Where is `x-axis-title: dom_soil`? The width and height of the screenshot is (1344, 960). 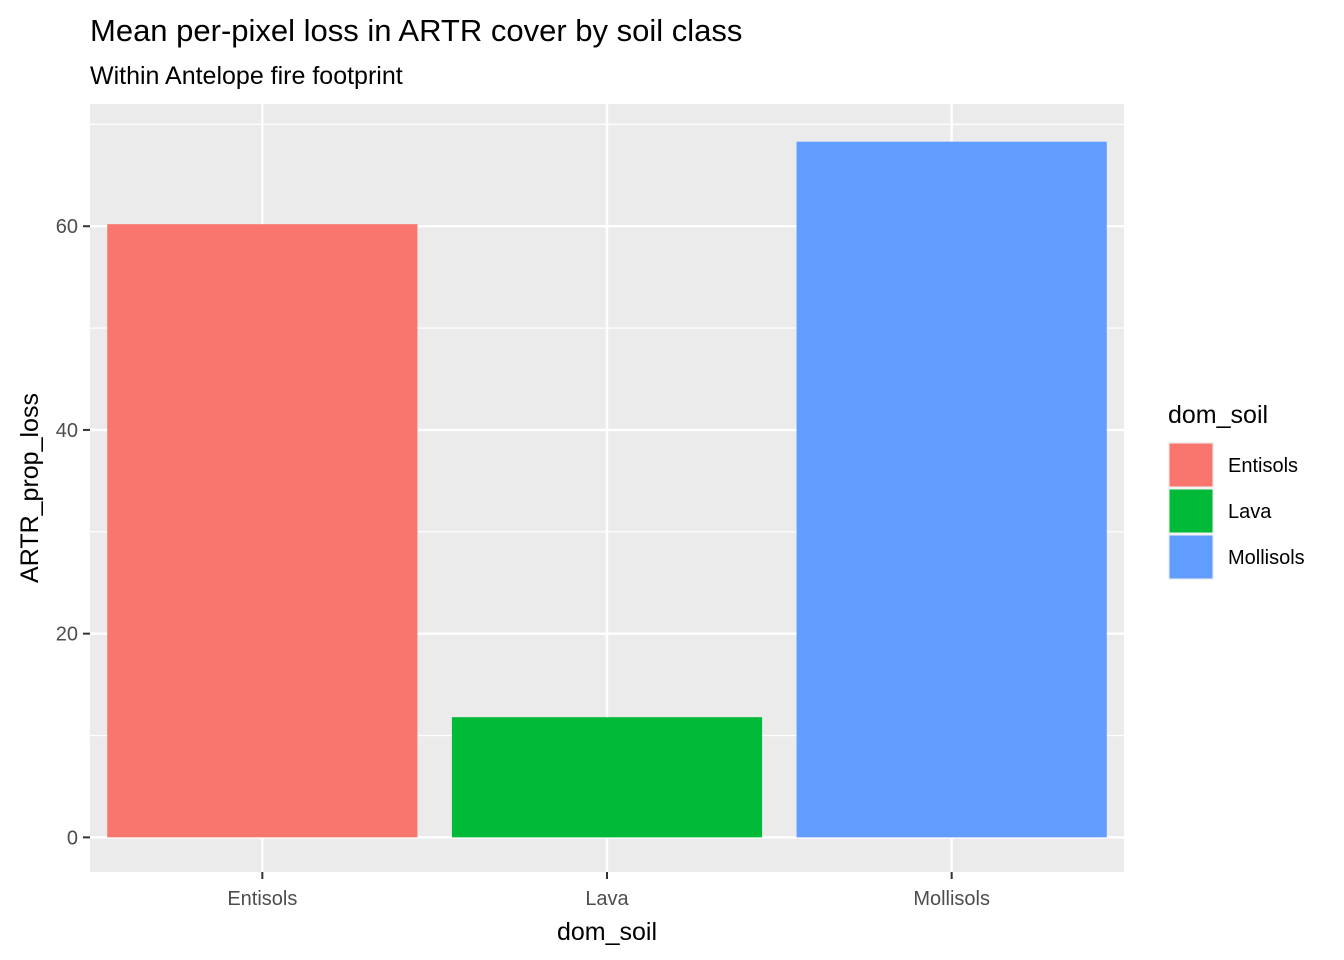 x-axis-title: dom_soil is located at coordinates (607, 932).